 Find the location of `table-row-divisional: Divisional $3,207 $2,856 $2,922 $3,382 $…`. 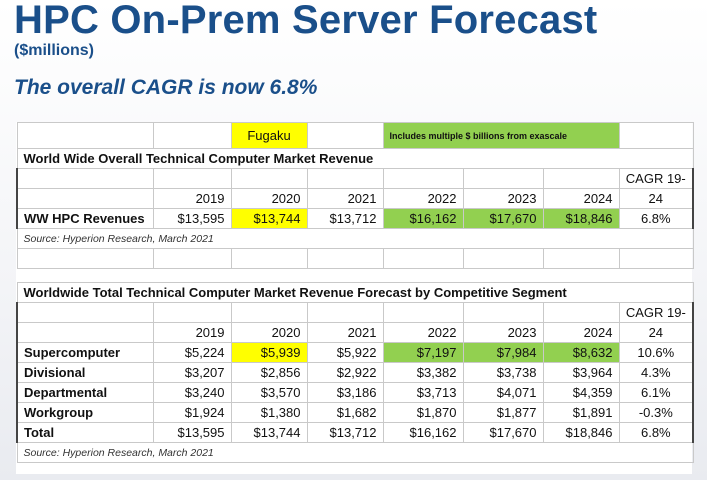

table-row-divisional: Divisional $3,207 $2,856 $2,922 $3,382 $… is located at coordinates (355, 372).